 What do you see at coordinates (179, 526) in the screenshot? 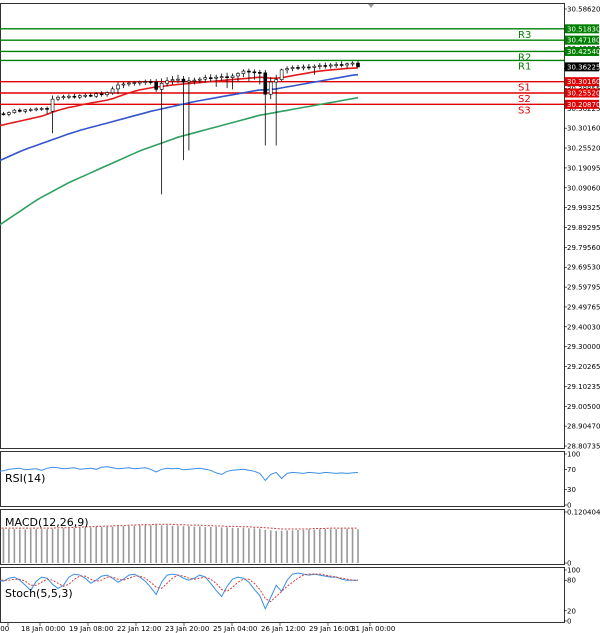
I see `macd-signal-line` at bounding box center [179, 526].